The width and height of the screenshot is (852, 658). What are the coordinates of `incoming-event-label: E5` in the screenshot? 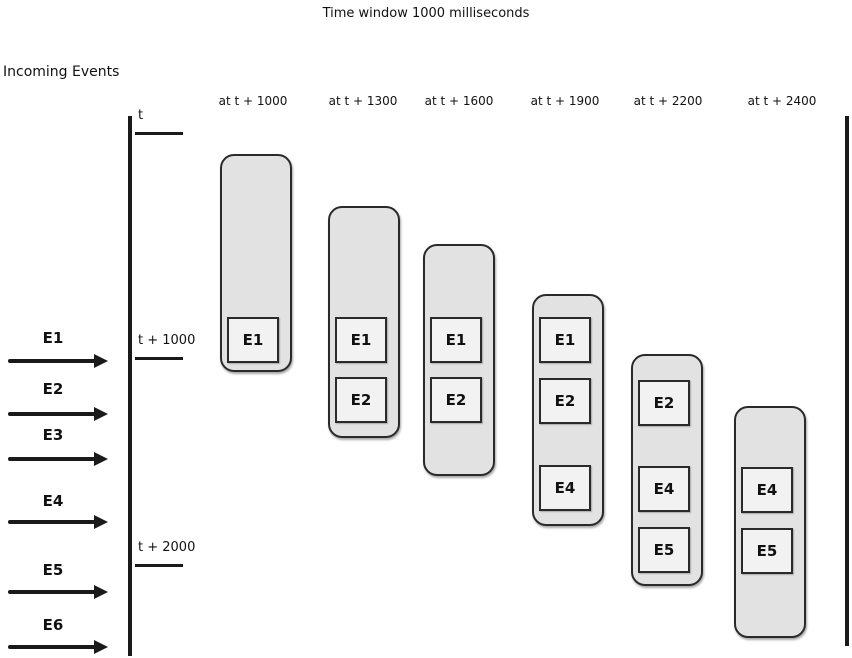 It's located at (53, 570).